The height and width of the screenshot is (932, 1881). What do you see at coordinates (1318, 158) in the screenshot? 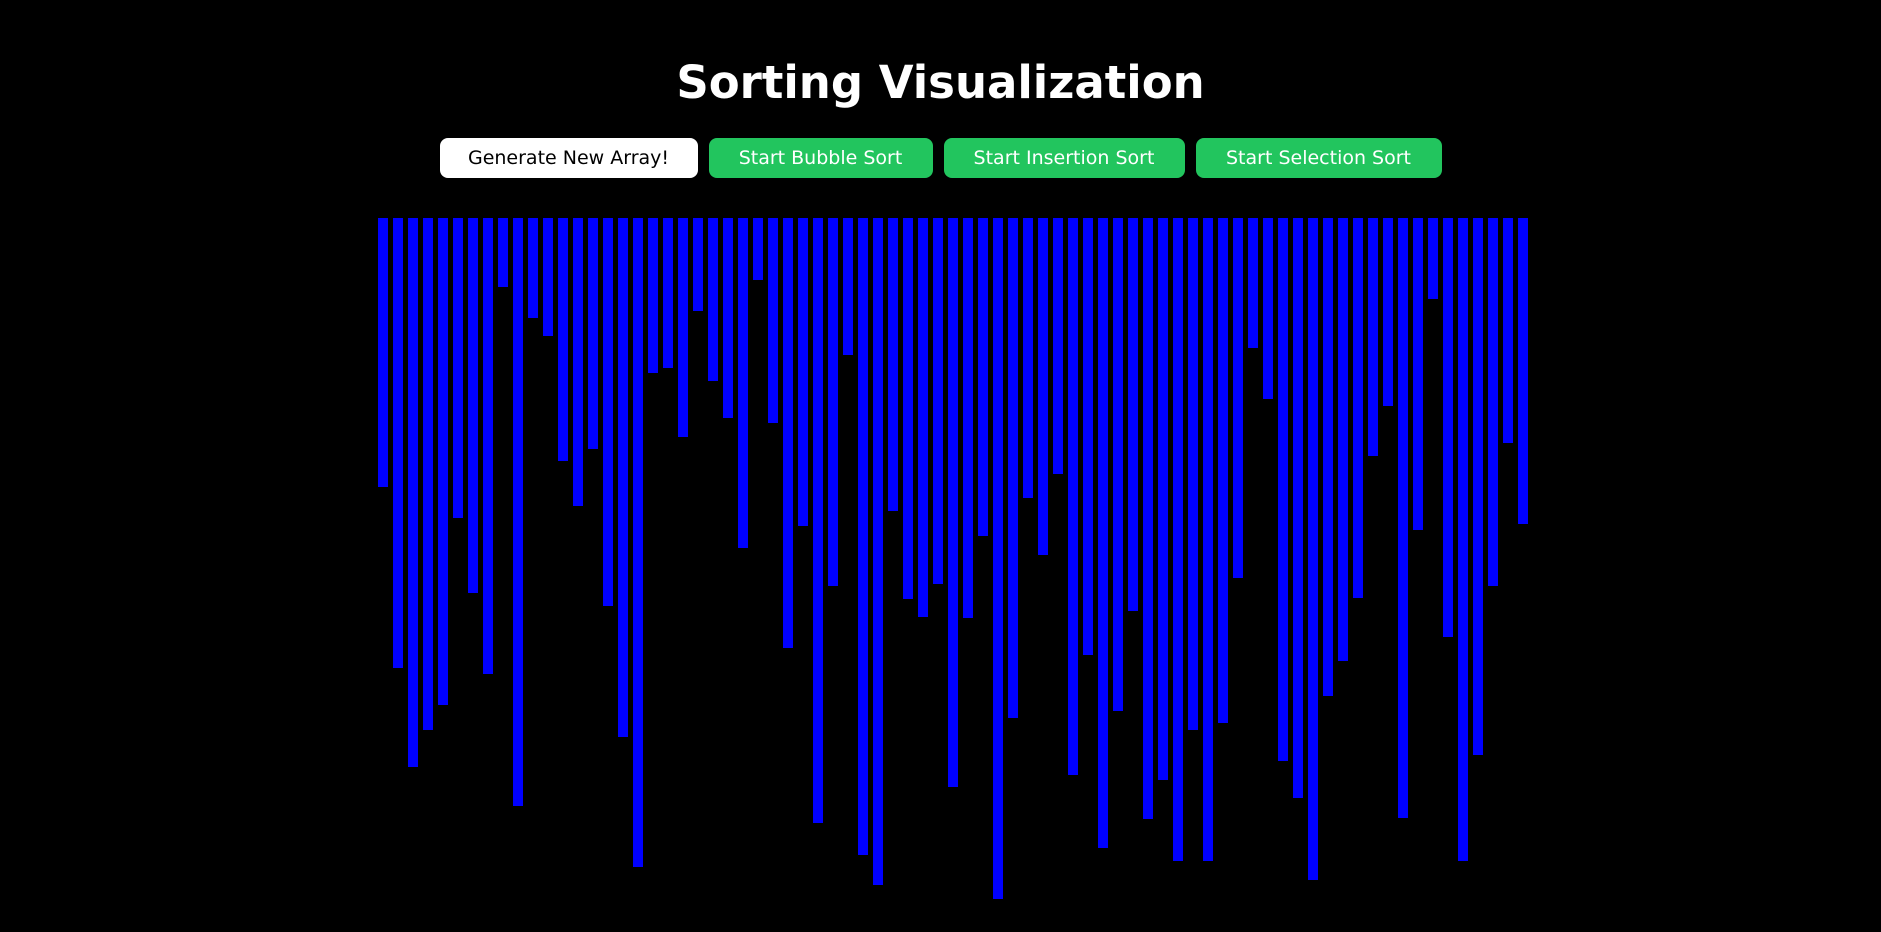
I see `selection-sort-button: Start Selection Sort` at bounding box center [1318, 158].